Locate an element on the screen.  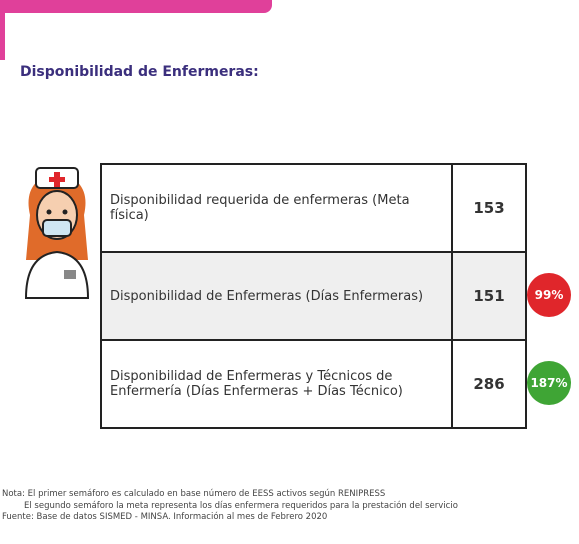
row-value: 286 is located at coordinates (489, 384).